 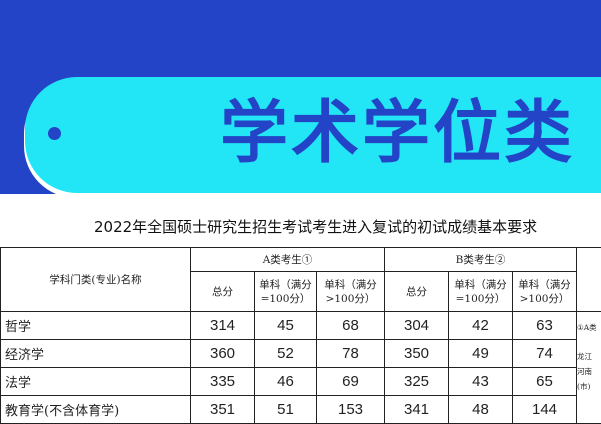 What do you see at coordinates (545, 292) in the screenshot?
I see `b-single-gt100-header: 单科（满分>100分）` at bounding box center [545, 292].